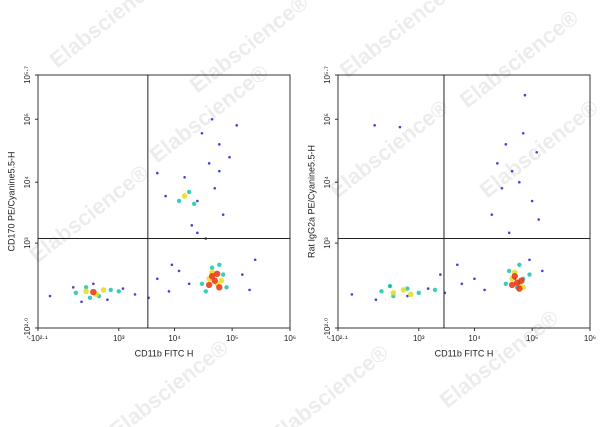 The image size is (600, 427). Describe the element at coordinates (119, 338) in the screenshot. I see `x-tick-label: 10³` at that location.